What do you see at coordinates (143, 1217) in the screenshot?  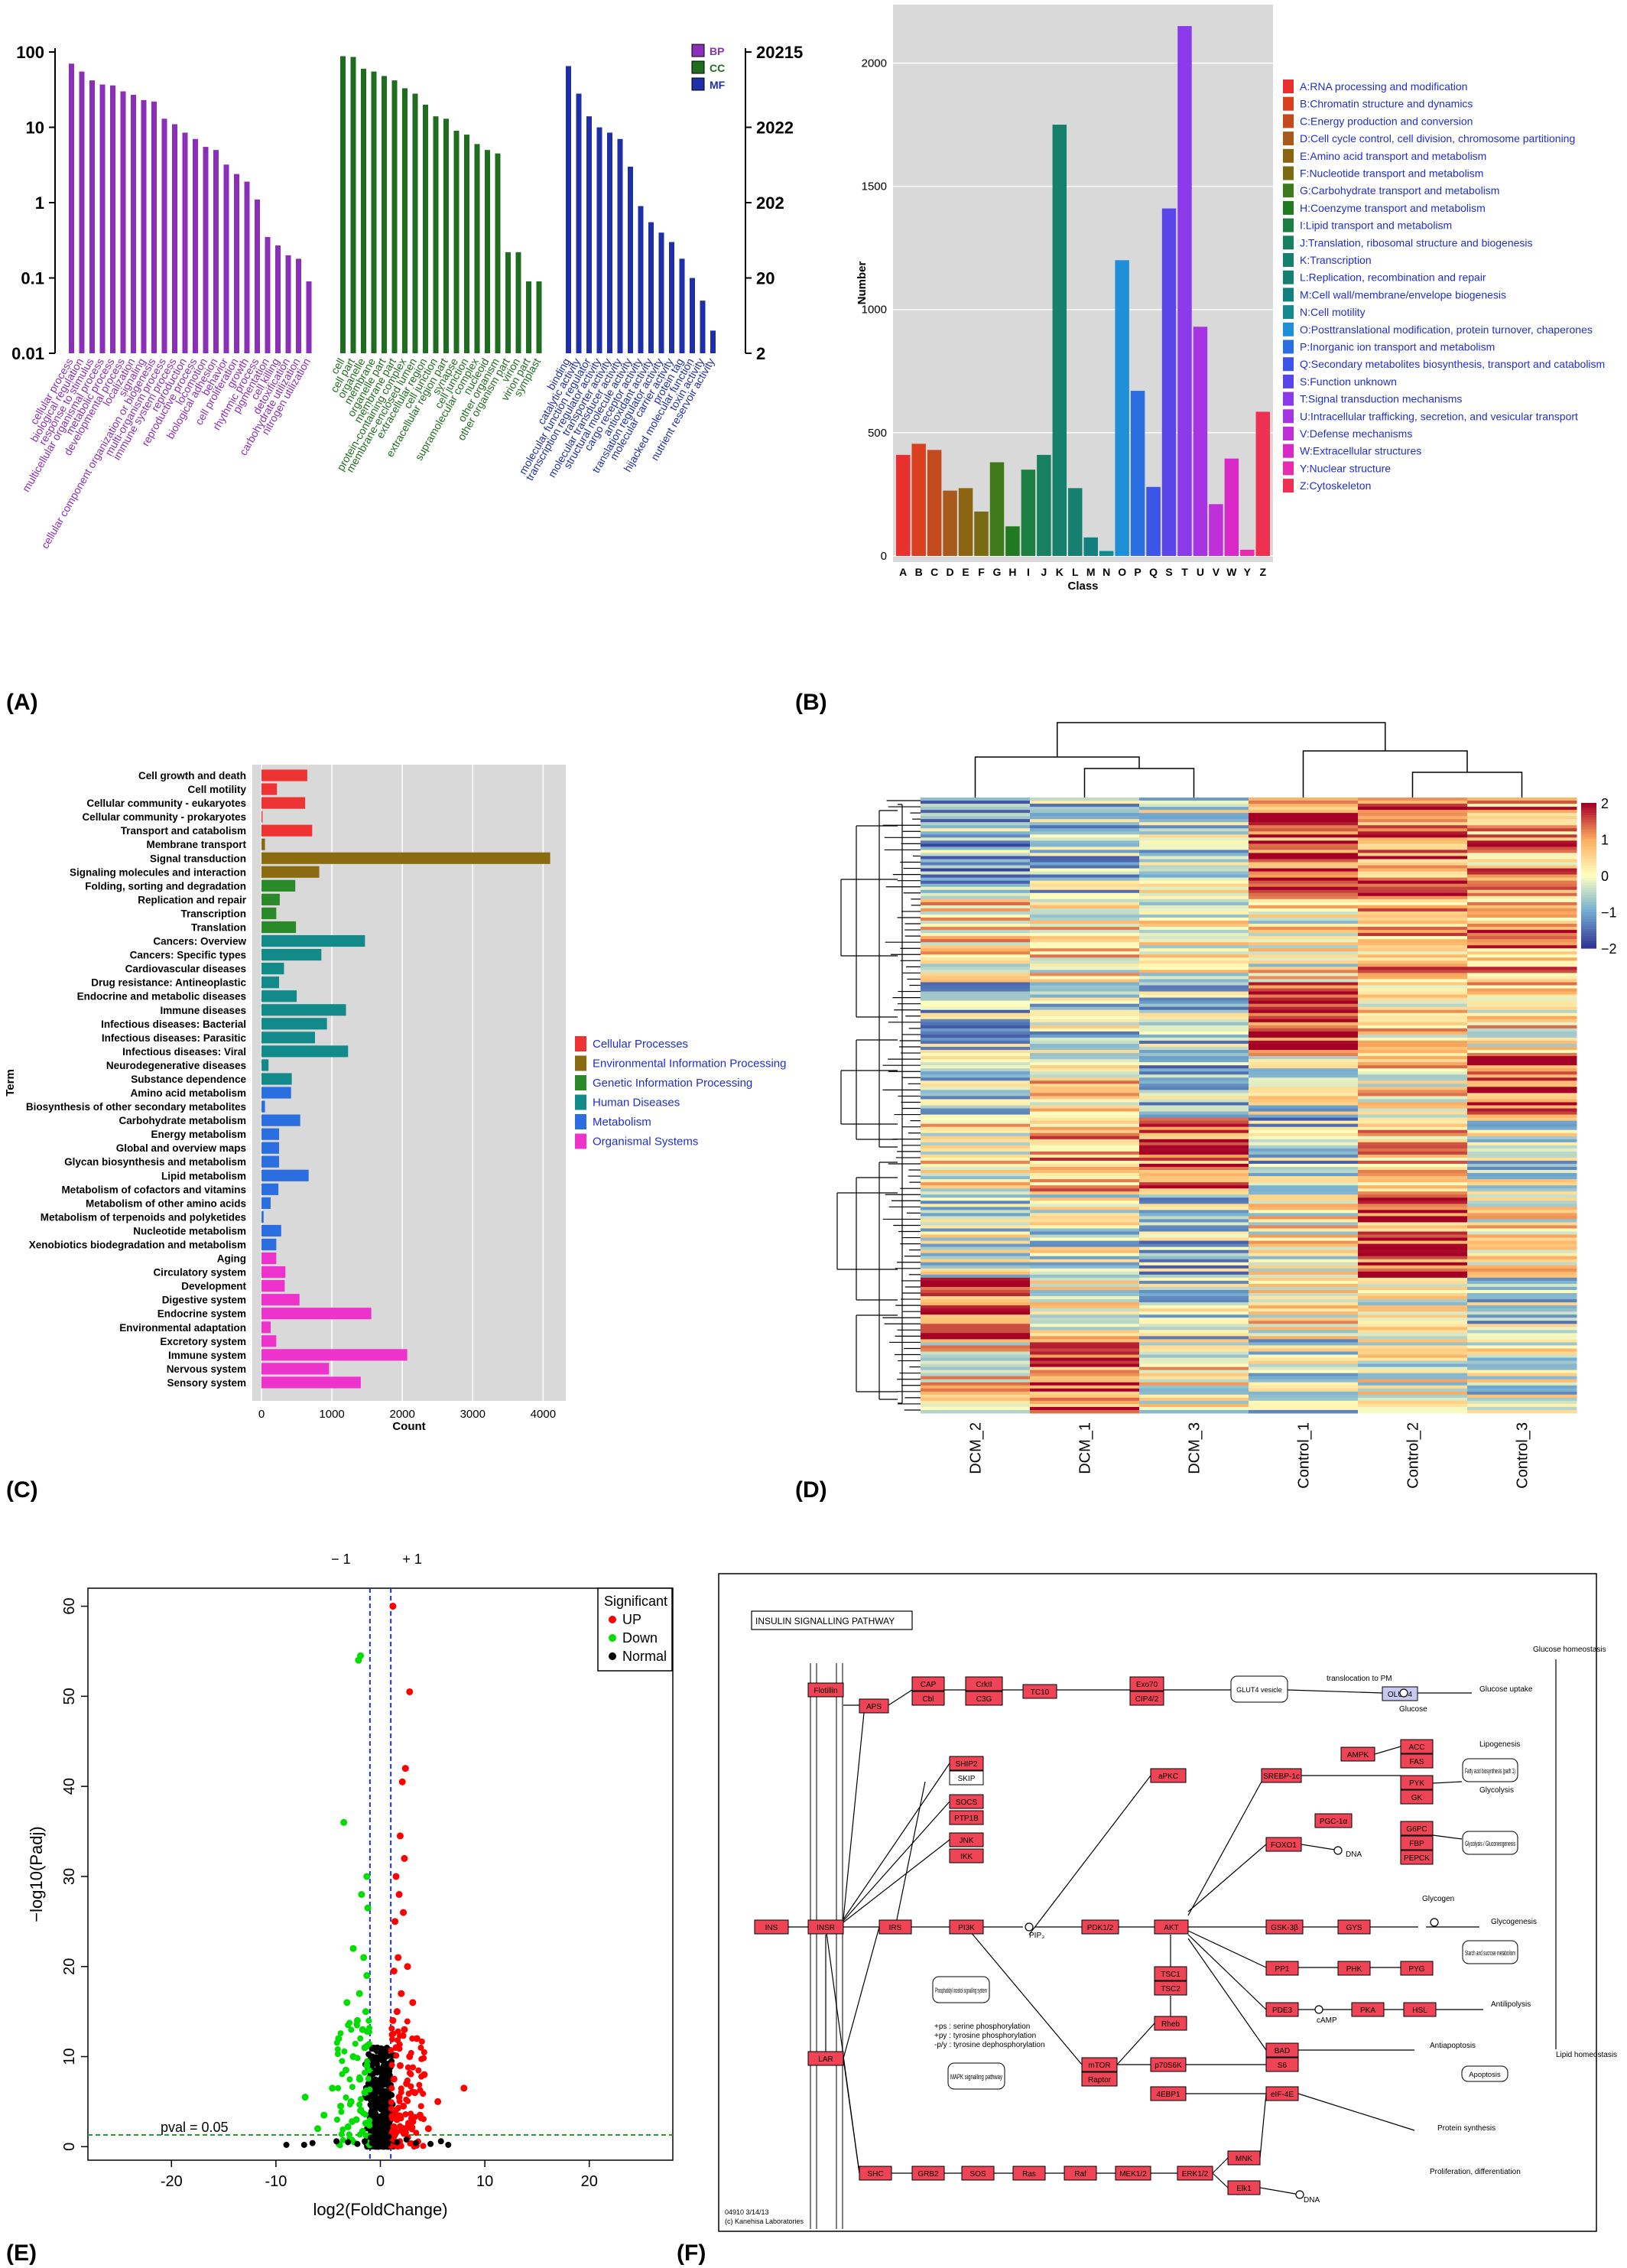 I see `term-label: Metabolism of terpenoids and polyketides` at bounding box center [143, 1217].